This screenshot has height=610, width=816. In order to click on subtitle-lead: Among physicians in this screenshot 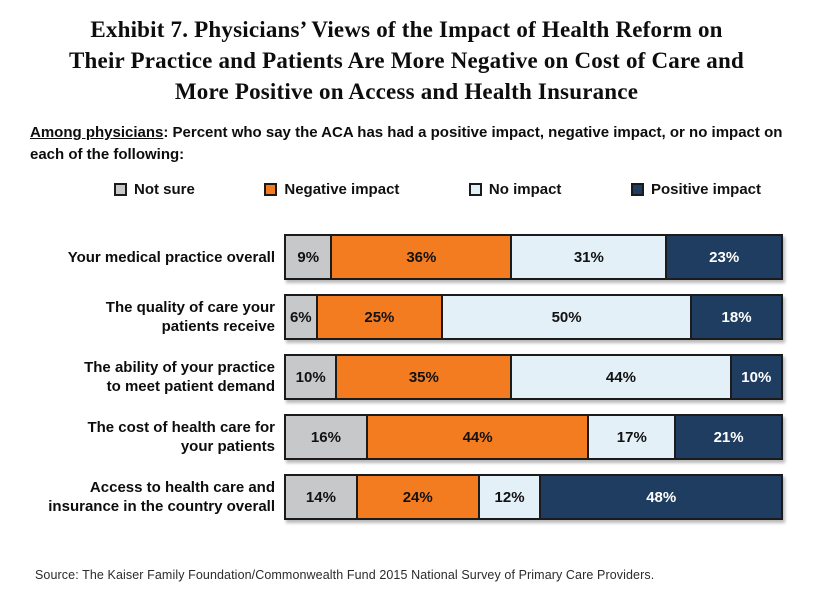, I will do `click(97, 132)`.